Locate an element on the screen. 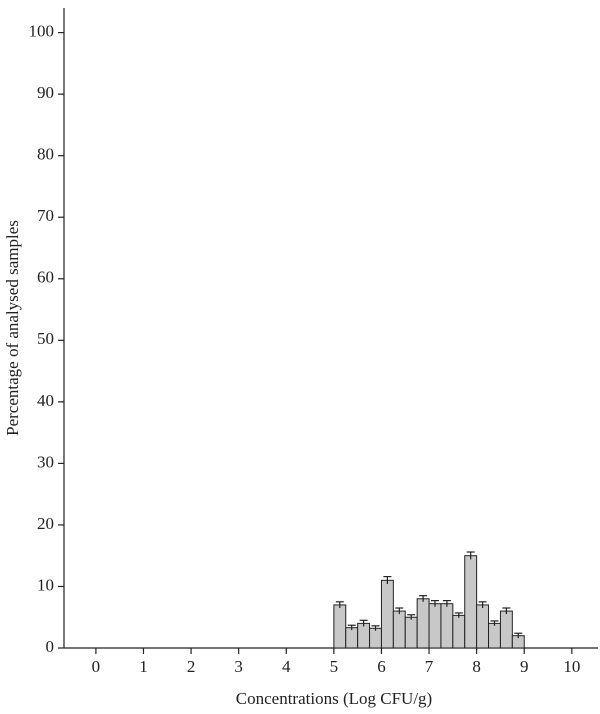 The image size is (600, 714). y-tick-label: 10 is located at coordinates (45, 584).